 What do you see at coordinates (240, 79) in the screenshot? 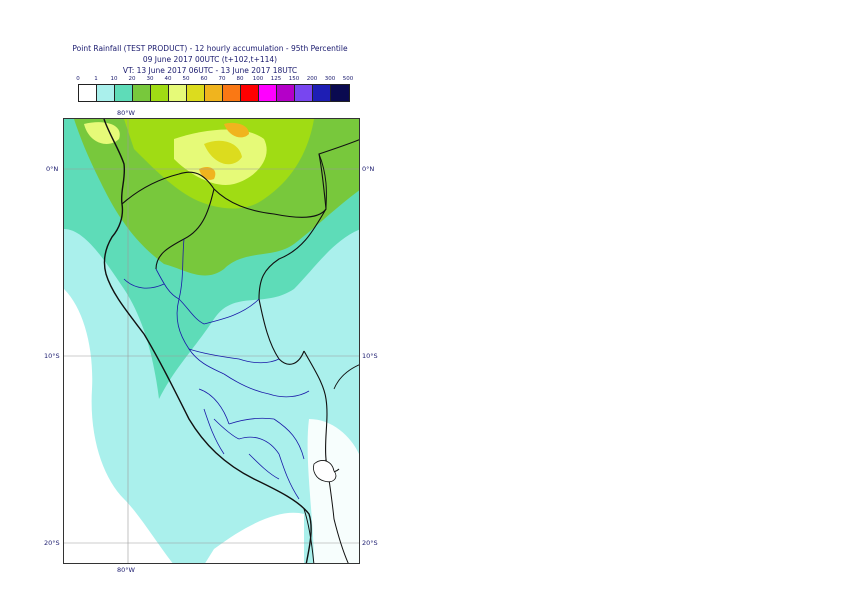
I see `legend-tick-label: 80` at bounding box center [240, 79].